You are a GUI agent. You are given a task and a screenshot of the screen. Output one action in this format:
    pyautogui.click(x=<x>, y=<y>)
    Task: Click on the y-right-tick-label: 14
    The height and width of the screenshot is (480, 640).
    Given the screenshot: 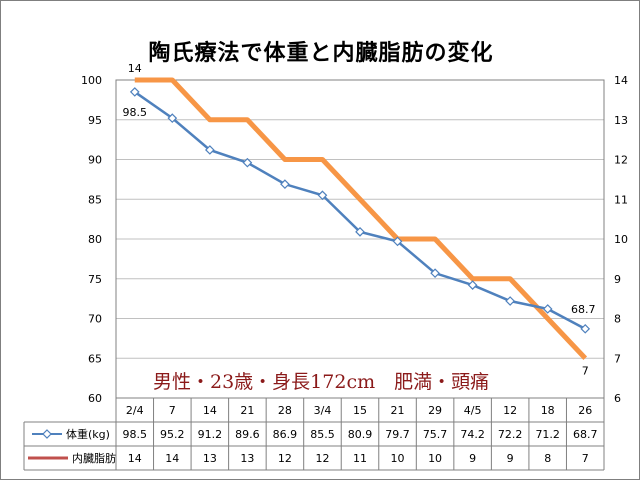 What is the action you would take?
    pyautogui.click(x=621, y=80)
    